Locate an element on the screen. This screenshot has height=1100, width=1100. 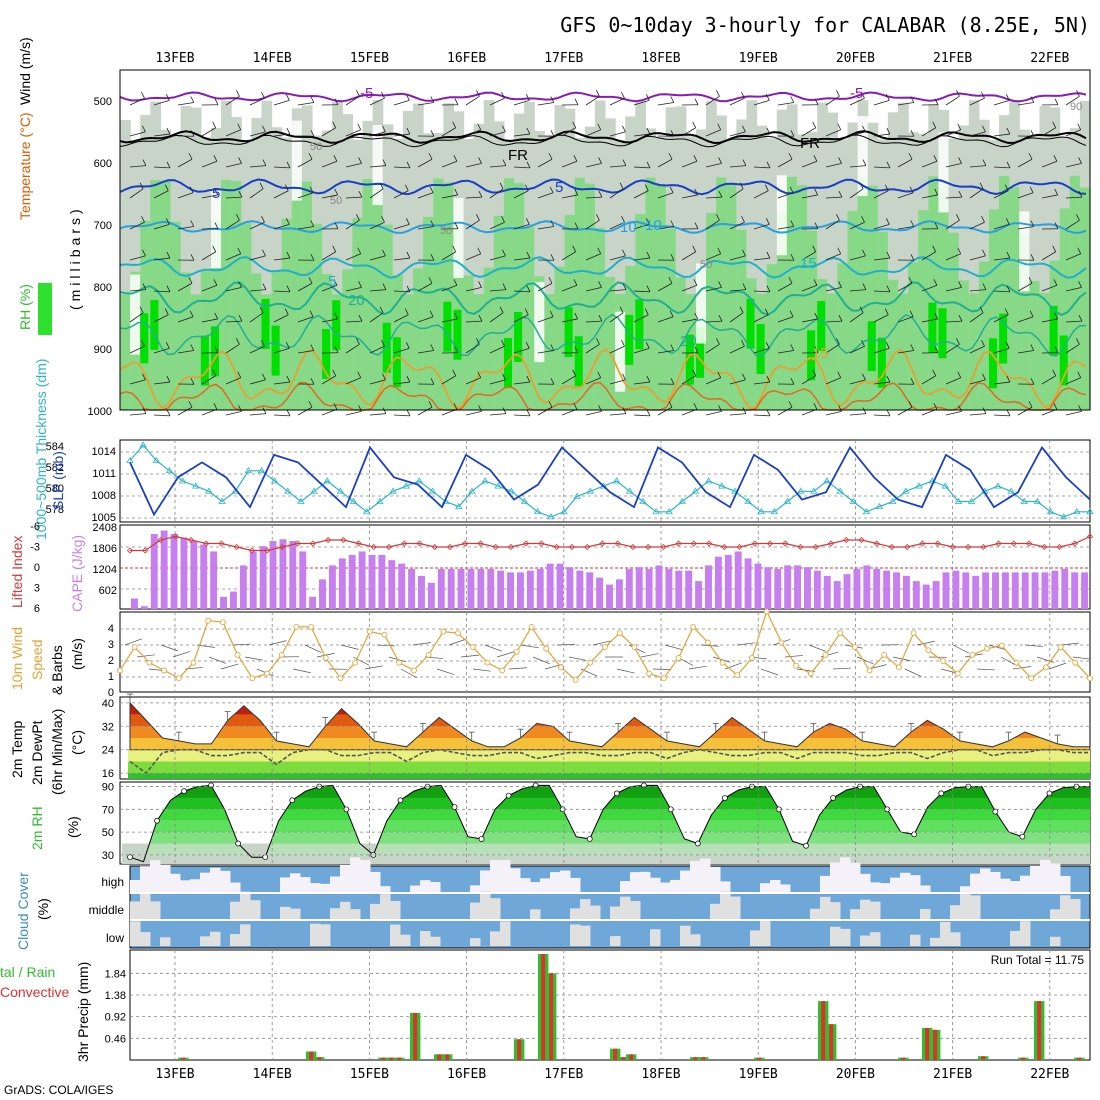
pressure-tick: 700 is located at coordinates (103, 226).